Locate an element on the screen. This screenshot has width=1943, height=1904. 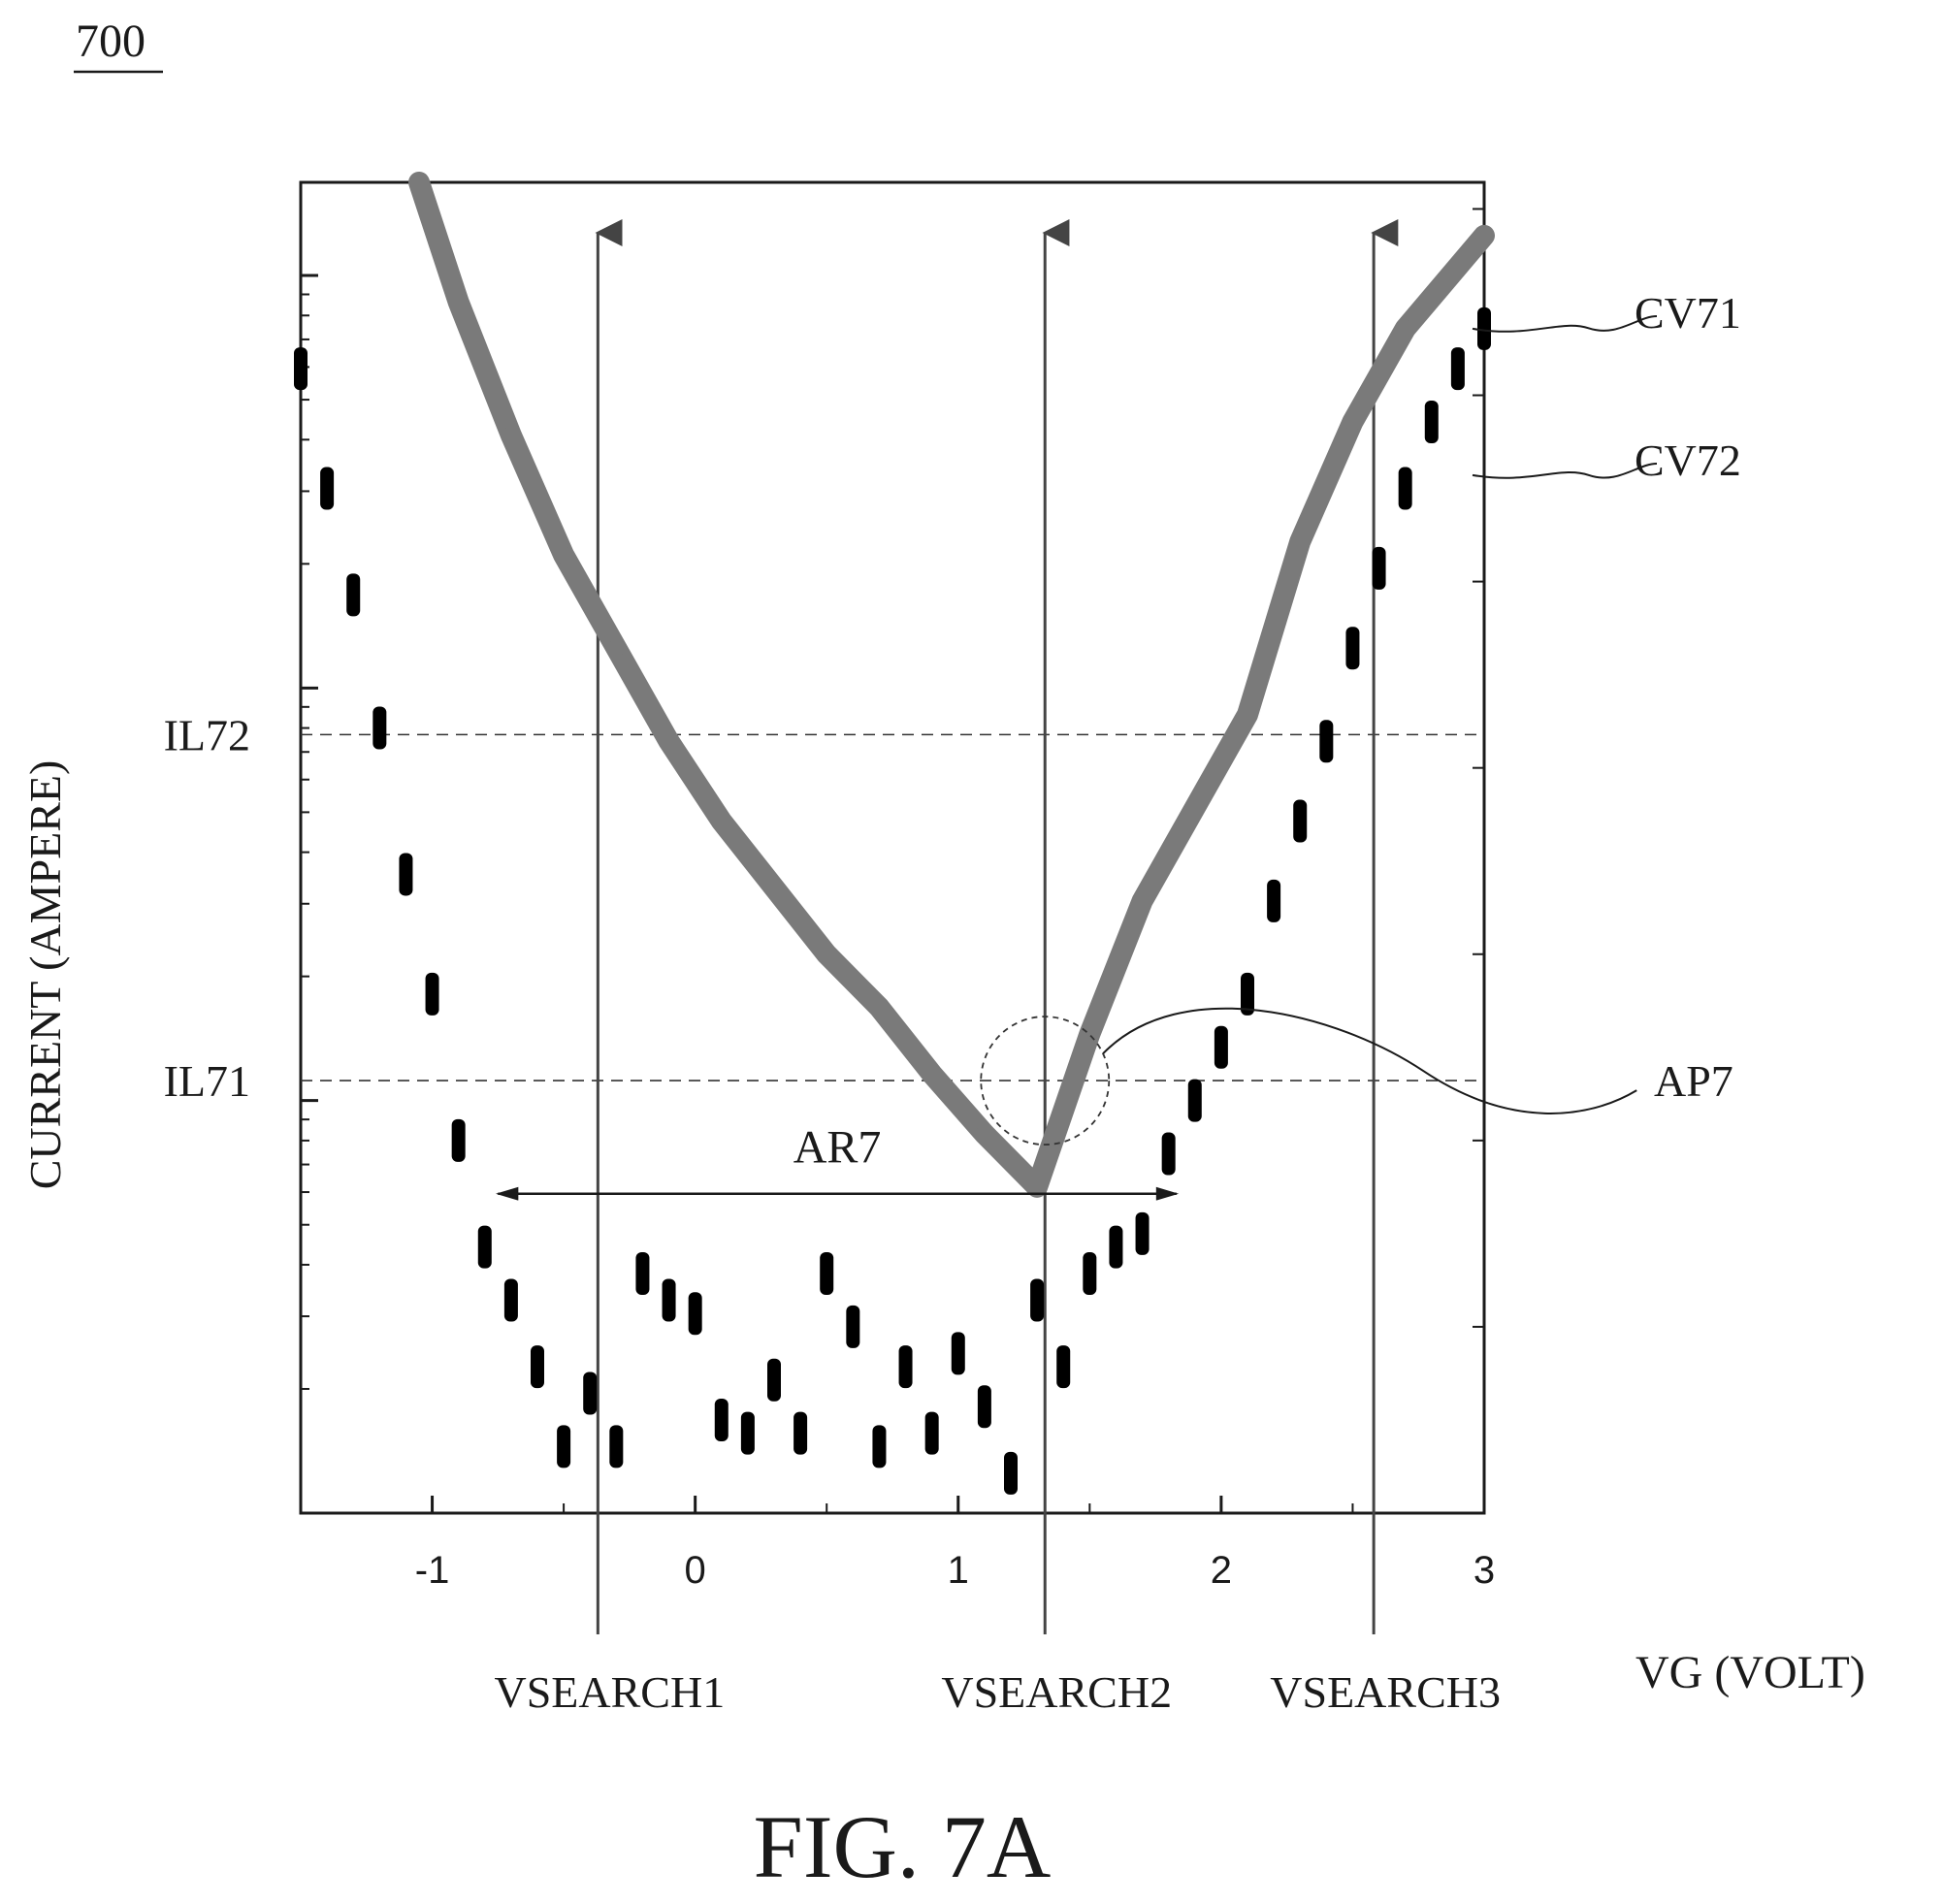
reference-label-il71: IL71 is located at coordinates (207, 1081).